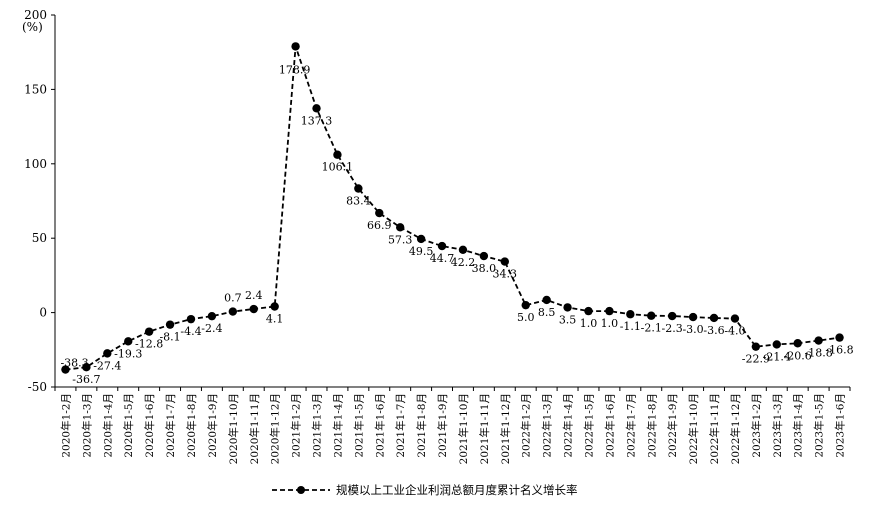 This screenshot has width=869, height=516. Describe the element at coordinates (734, 331) in the screenshot. I see `data-label: -4.0` at that location.